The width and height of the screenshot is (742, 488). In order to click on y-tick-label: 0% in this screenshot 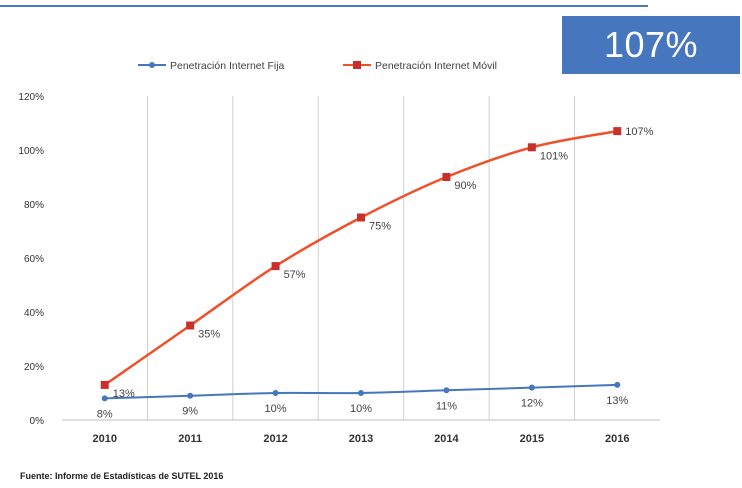, I will do `click(37, 421)`.